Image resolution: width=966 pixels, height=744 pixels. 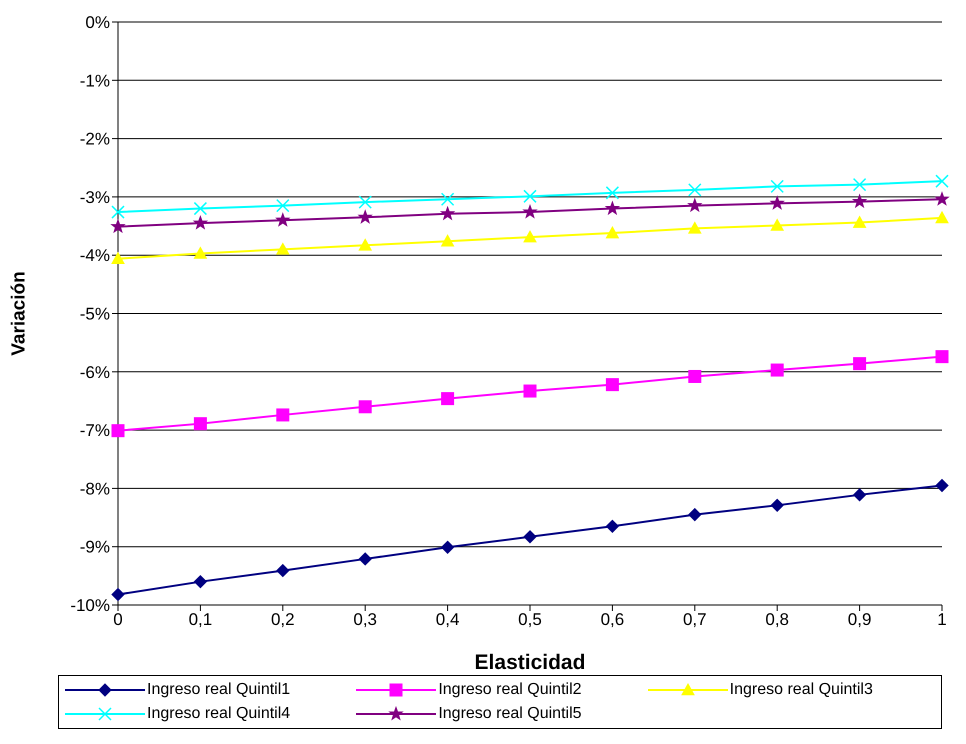 What do you see at coordinates (97, 22) in the screenshot?
I see `y-tick-label: 0%` at bounding box center [97, 22].